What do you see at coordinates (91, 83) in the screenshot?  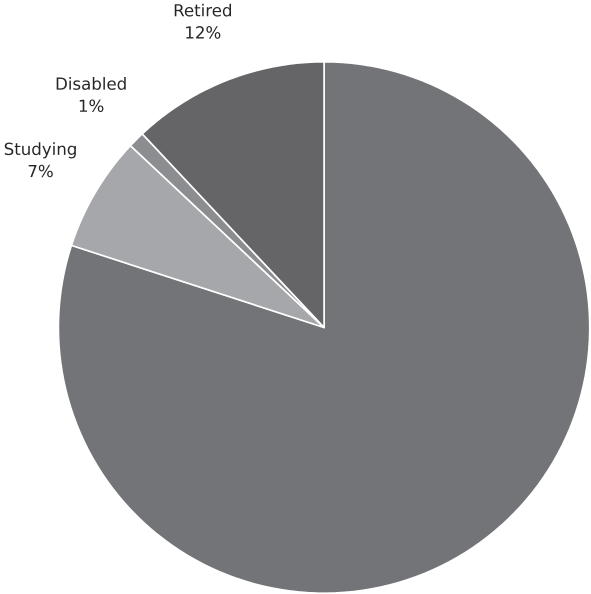 I see `slice-label: Disabled` at bounding box center [91, 83].